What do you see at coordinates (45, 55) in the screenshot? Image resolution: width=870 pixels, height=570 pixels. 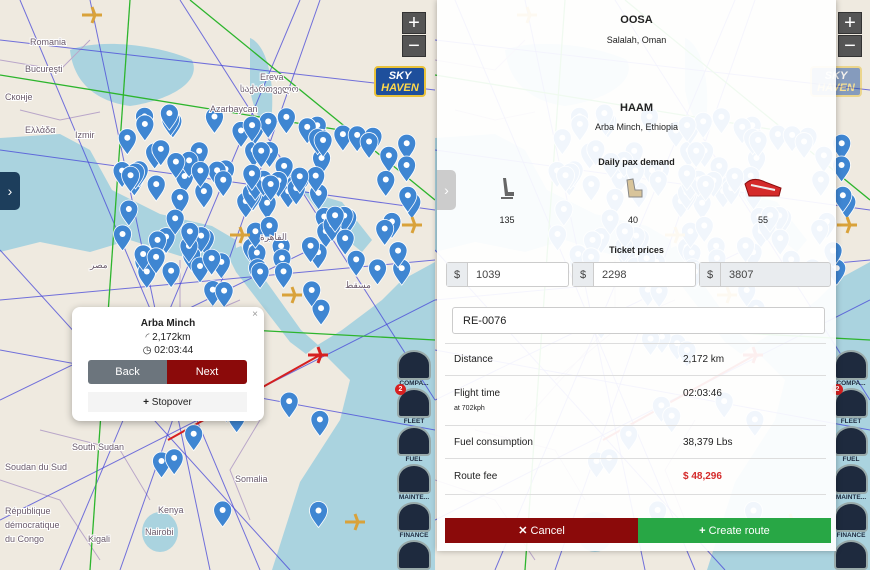 I see `border` at bounding box center [45, 55].